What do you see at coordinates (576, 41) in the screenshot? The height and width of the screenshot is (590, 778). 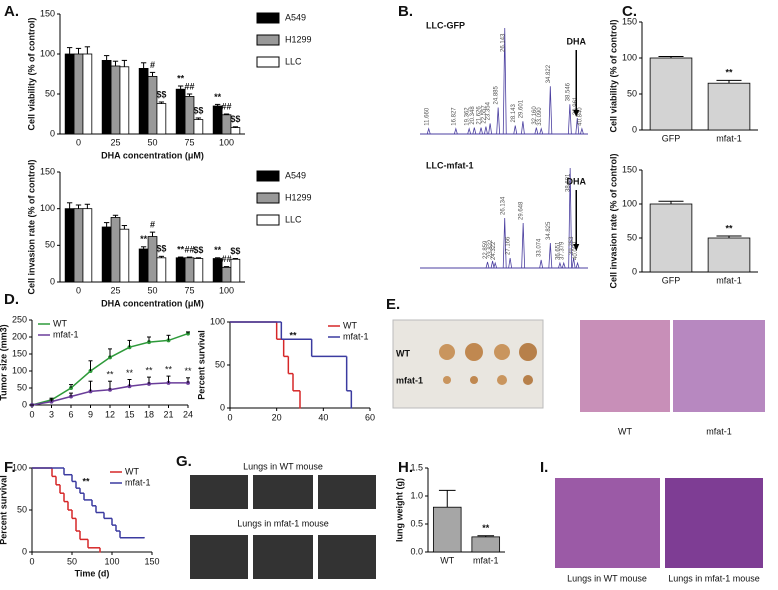 I see `annotation: DHA` at bounding box center [576, 41].